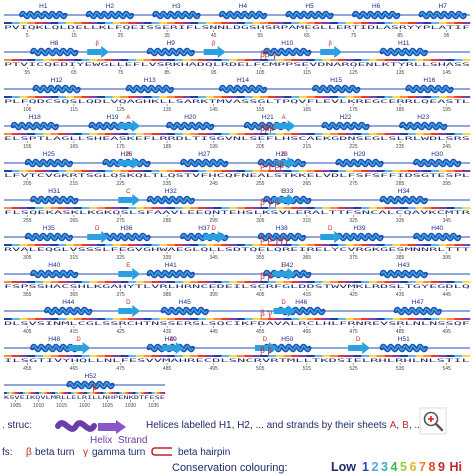 The height and width of the screenshot is (474, 474). Describe the element at coordinates (120, 332) in the screenshot. I see `residue-index: 425` at that location.